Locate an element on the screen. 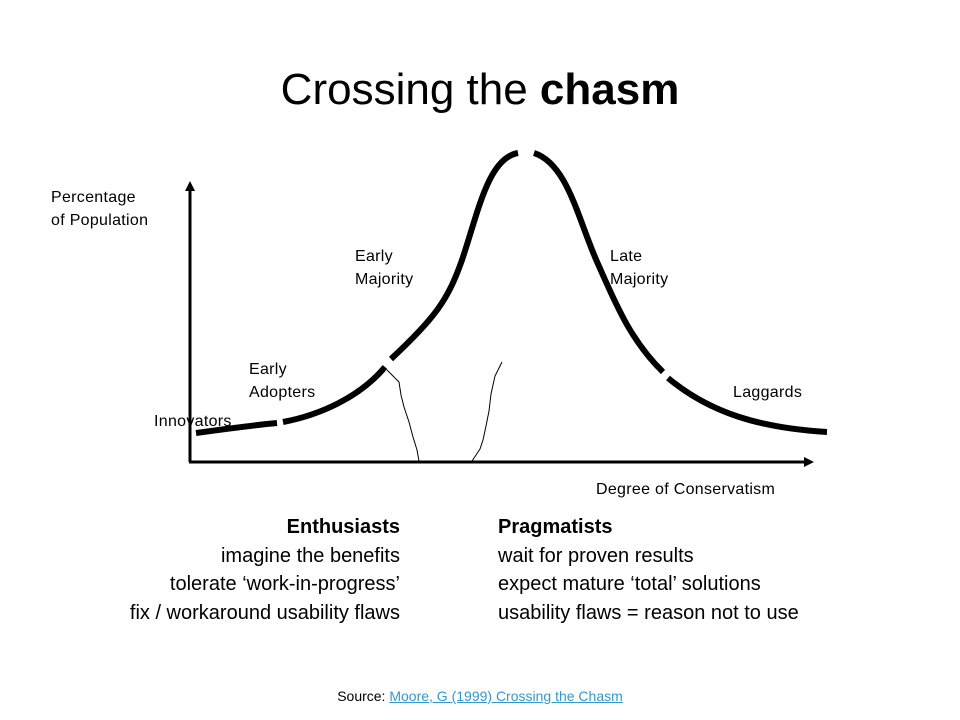 The image size is (960, 720). chasm-crack-left is located at coordinates (403, 415).